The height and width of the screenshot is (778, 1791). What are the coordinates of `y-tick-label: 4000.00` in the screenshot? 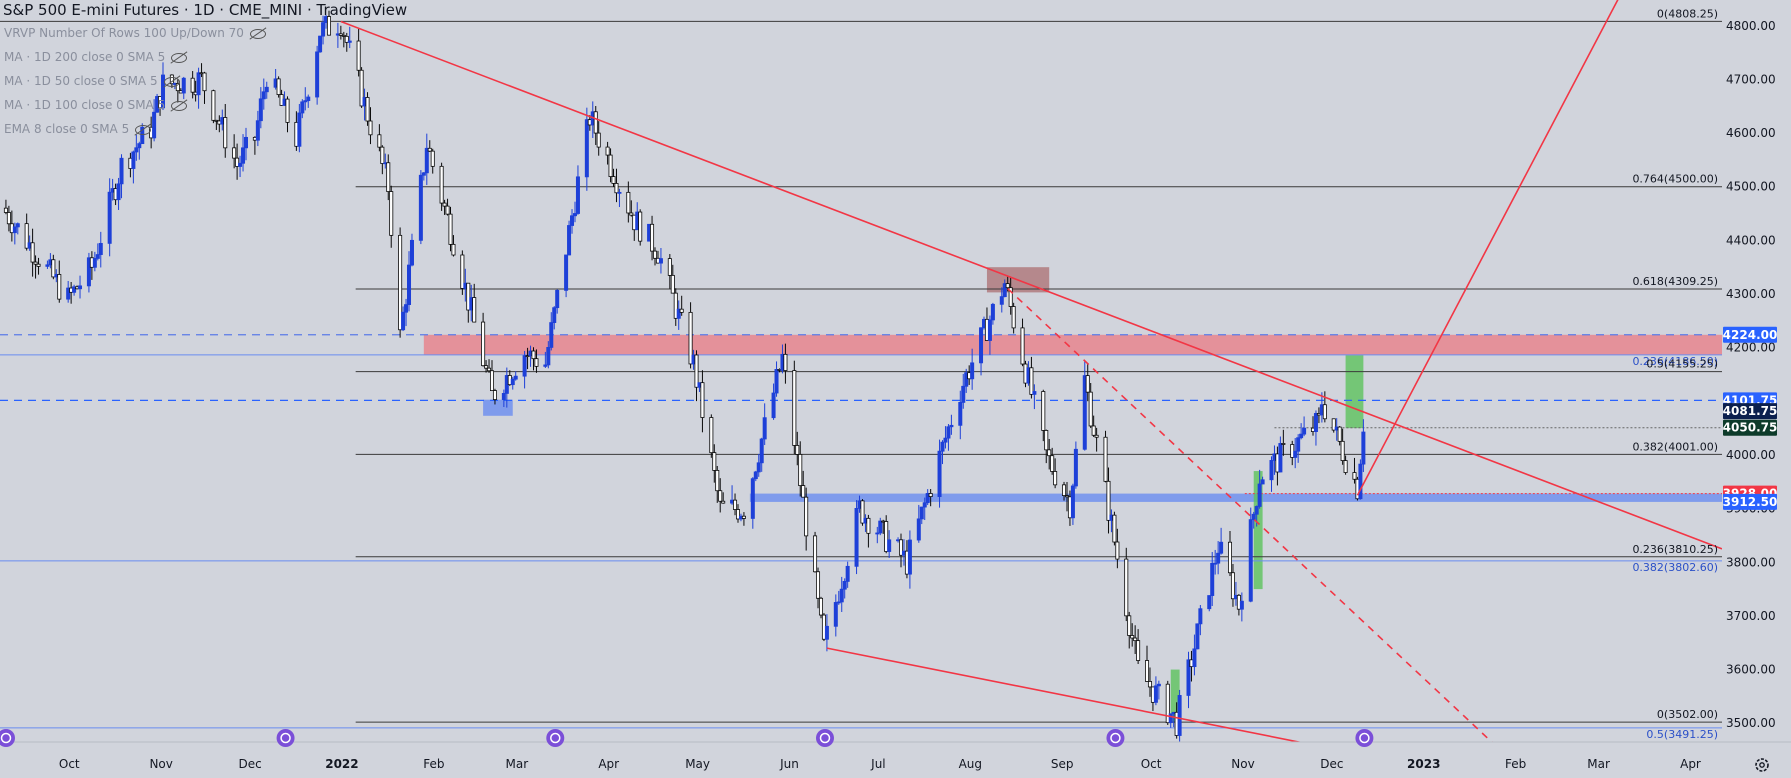 It's located at (1751, 455).